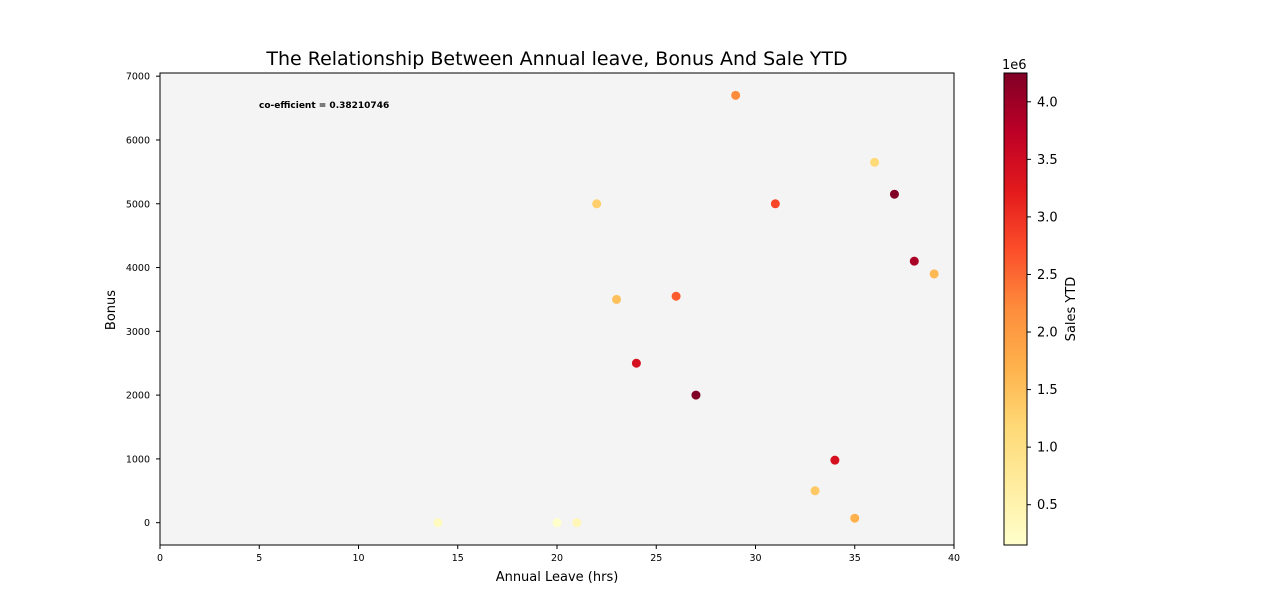 This screenshot has width=1280, height=612. Describe the element at coordinates (138, 332) in the screenshot. I see `y-tick-label: 3000` at that location.